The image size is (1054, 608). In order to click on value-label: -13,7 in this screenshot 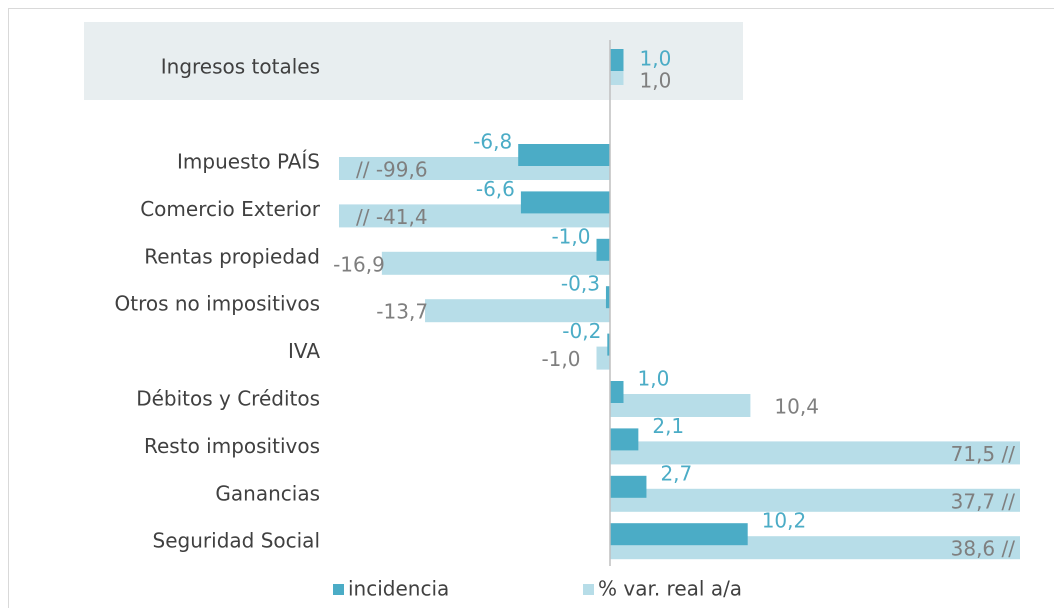, I will do `click(402, 312)`.